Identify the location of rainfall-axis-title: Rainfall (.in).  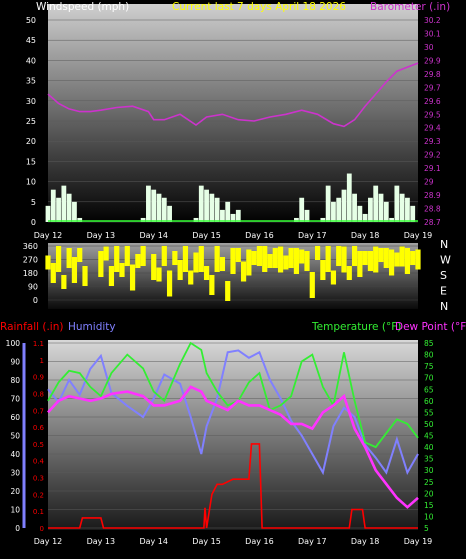
(31, 327).